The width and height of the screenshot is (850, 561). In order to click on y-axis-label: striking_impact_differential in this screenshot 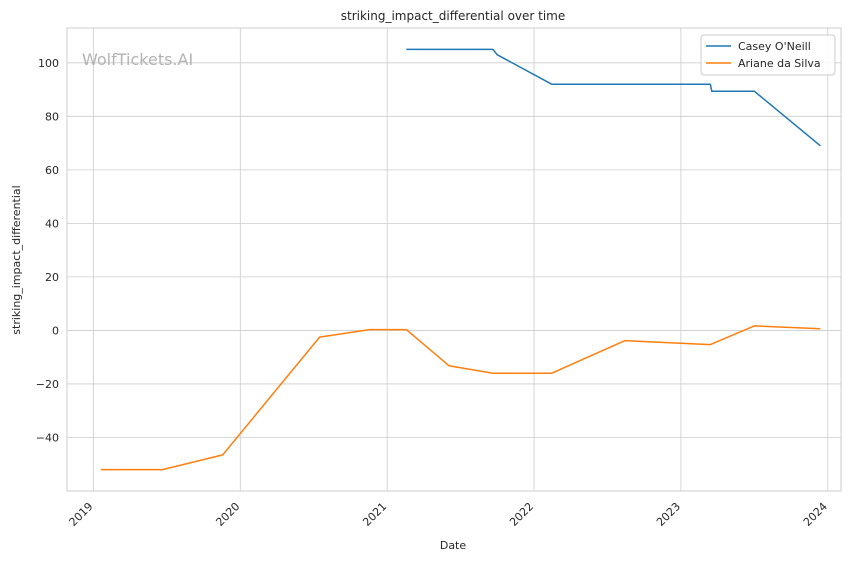, I will do `click(16, 259)`.